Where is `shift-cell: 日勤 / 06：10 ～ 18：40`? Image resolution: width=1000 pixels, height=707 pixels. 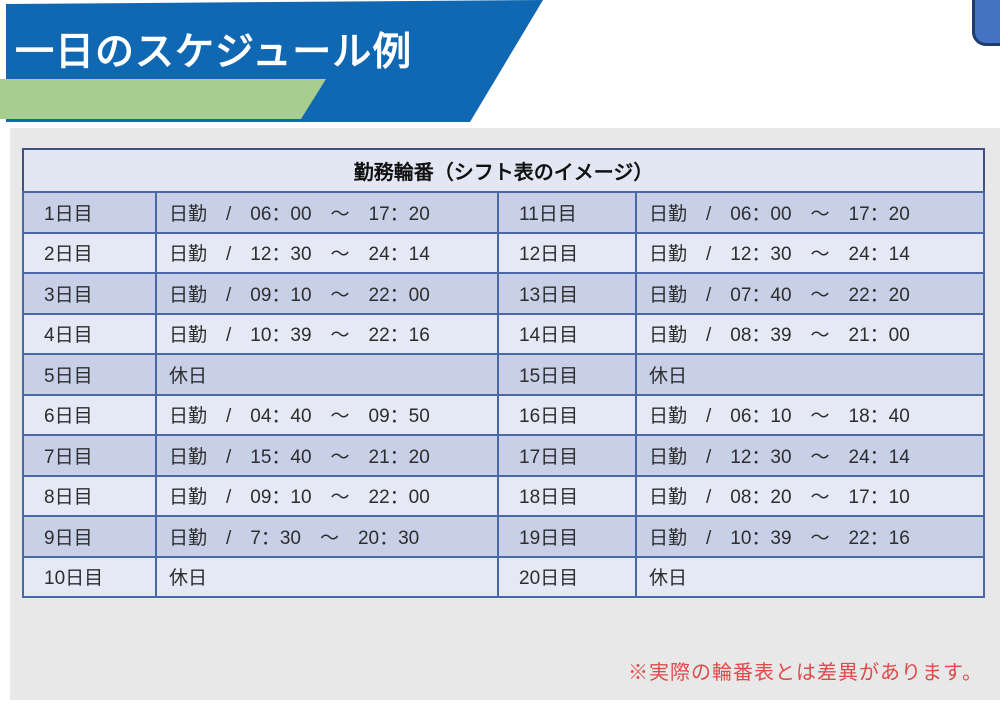 shift-cell: 日勤 / 06：10 ～ 18：40 is located at coordinates (810, 414).